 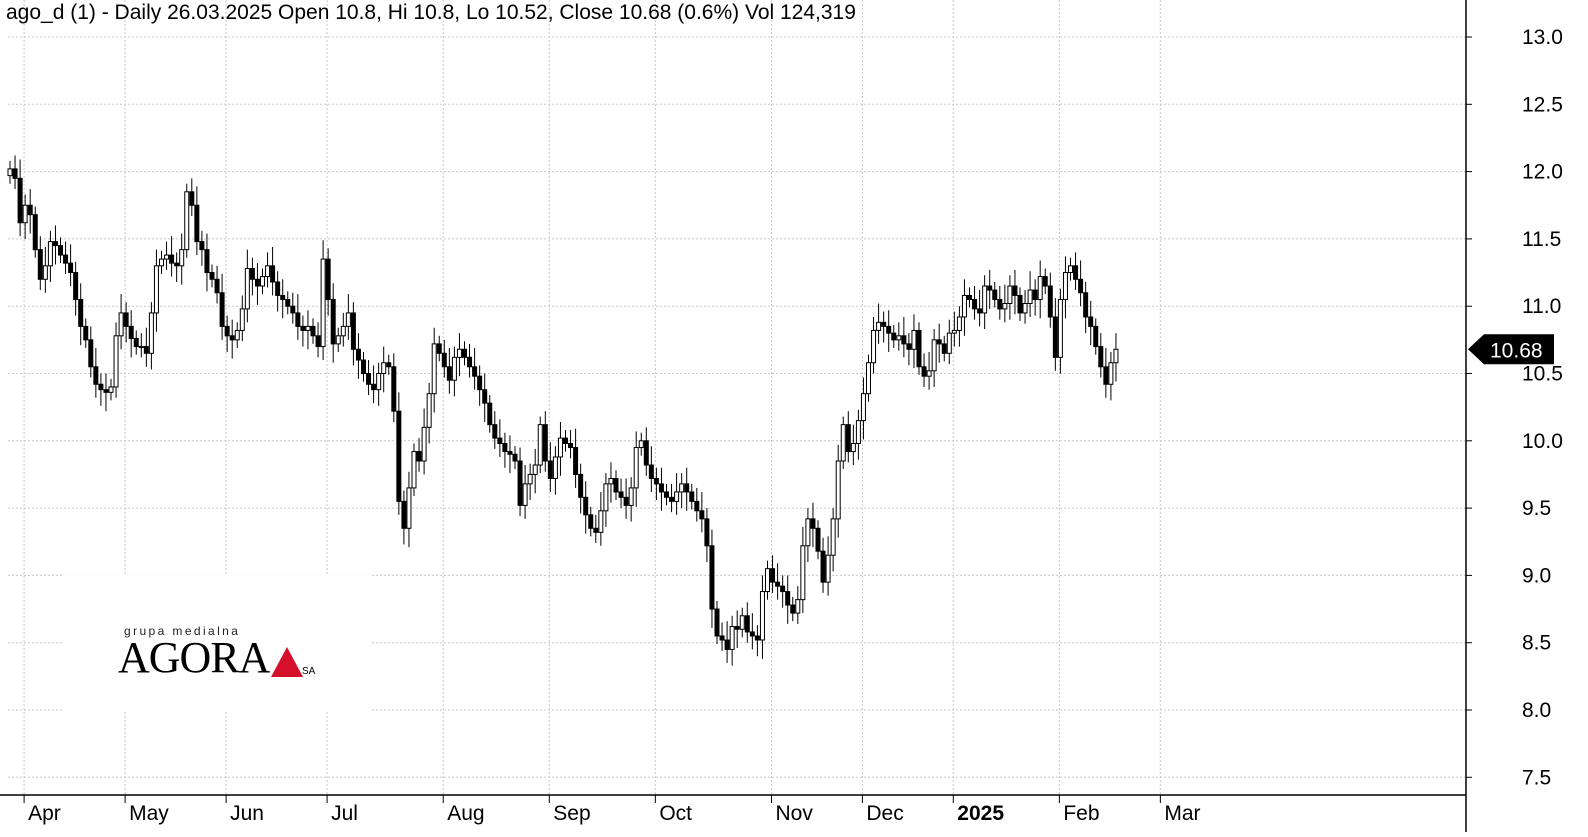 What do you see at coordinates (1542, 374) in the screenshot?
I see `y-tick-label: 10.5` at bounding box center [1542, 374].